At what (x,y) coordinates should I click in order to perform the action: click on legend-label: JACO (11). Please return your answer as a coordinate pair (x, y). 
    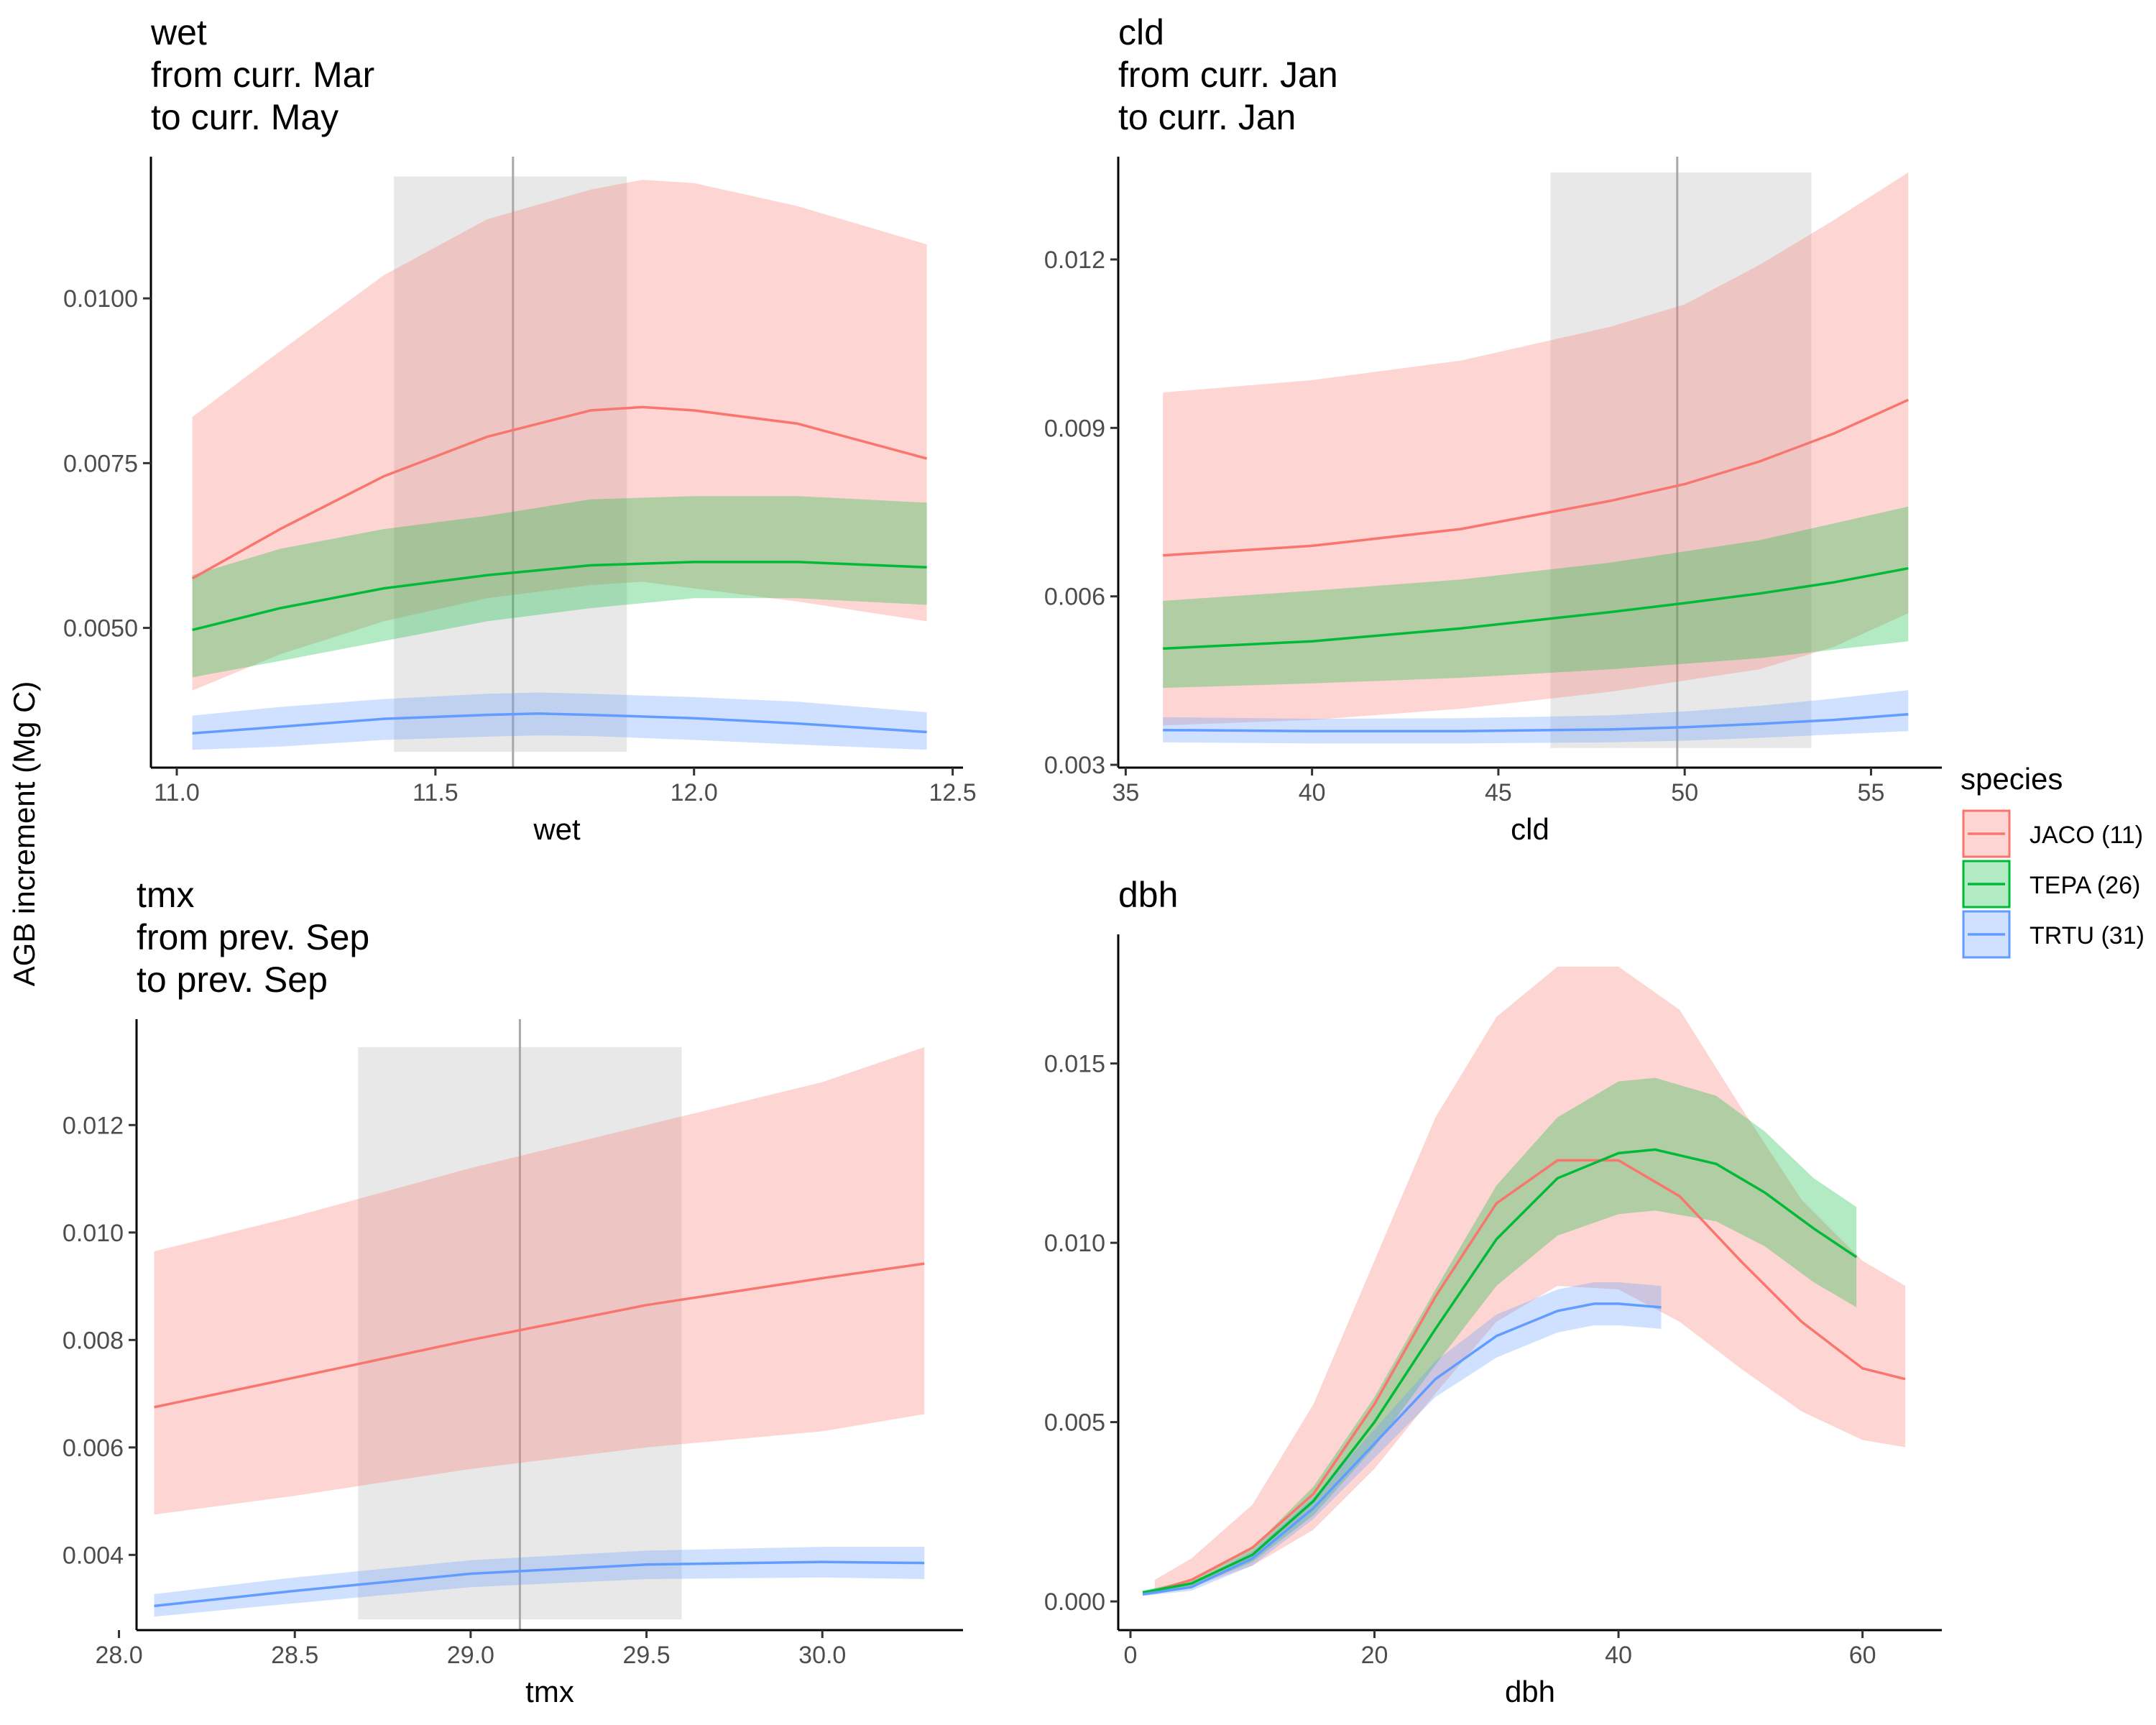
    Looking at the image, I should click on (2086, 835).